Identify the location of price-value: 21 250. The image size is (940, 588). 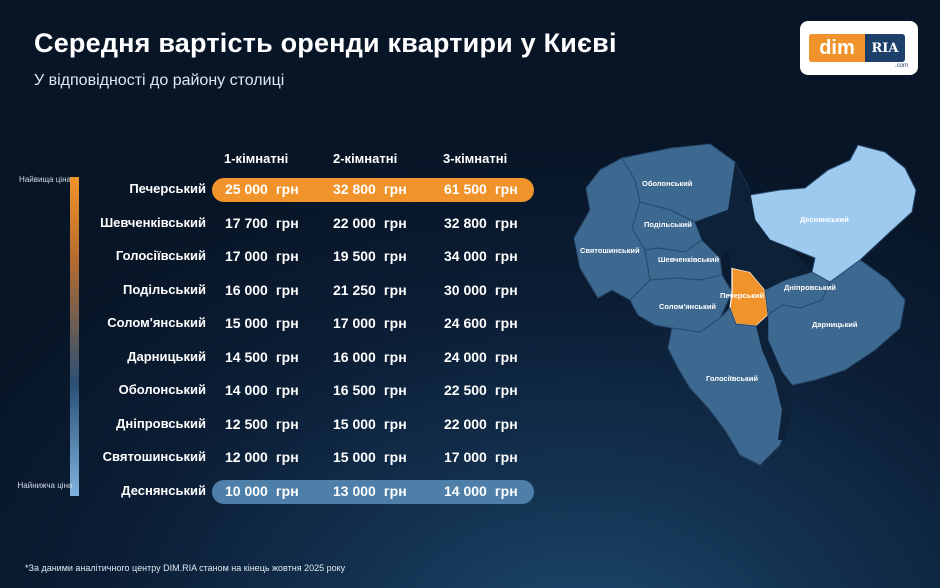
(354, 289).